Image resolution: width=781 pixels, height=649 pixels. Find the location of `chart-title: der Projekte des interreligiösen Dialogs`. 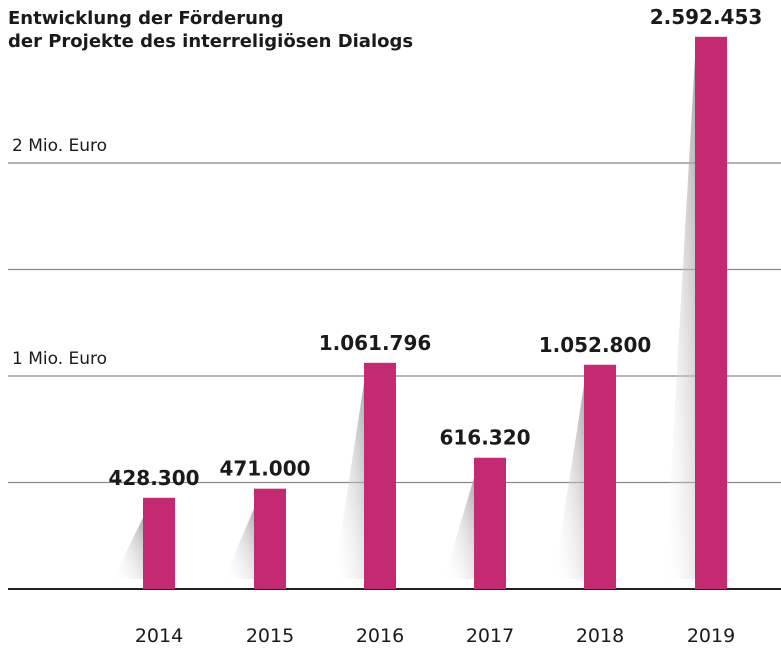

chart-title: der Projekte des interreligiösen Dialogs is located at coordinates (210, 41).